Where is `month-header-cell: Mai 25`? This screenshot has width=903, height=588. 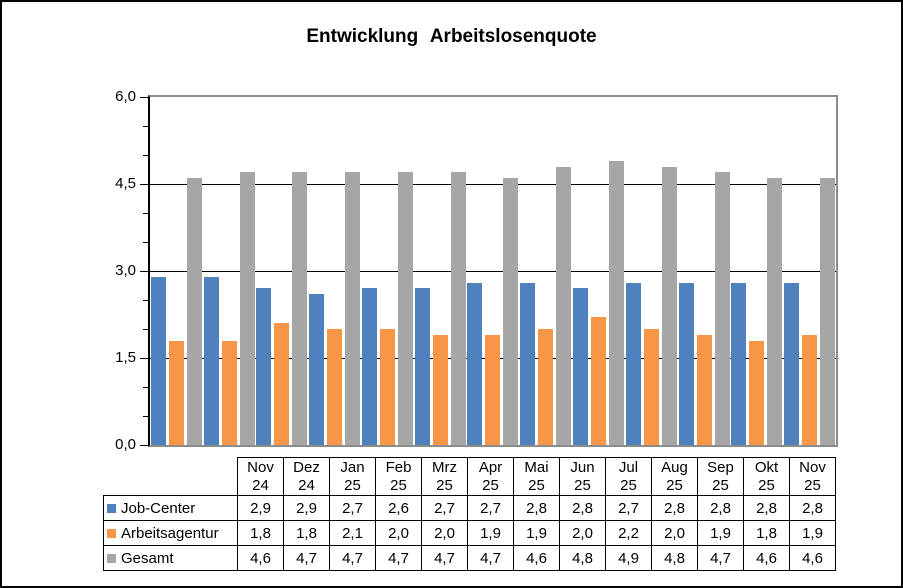
month-header-cell: Mai 25 is located at coordinates (536, 476).